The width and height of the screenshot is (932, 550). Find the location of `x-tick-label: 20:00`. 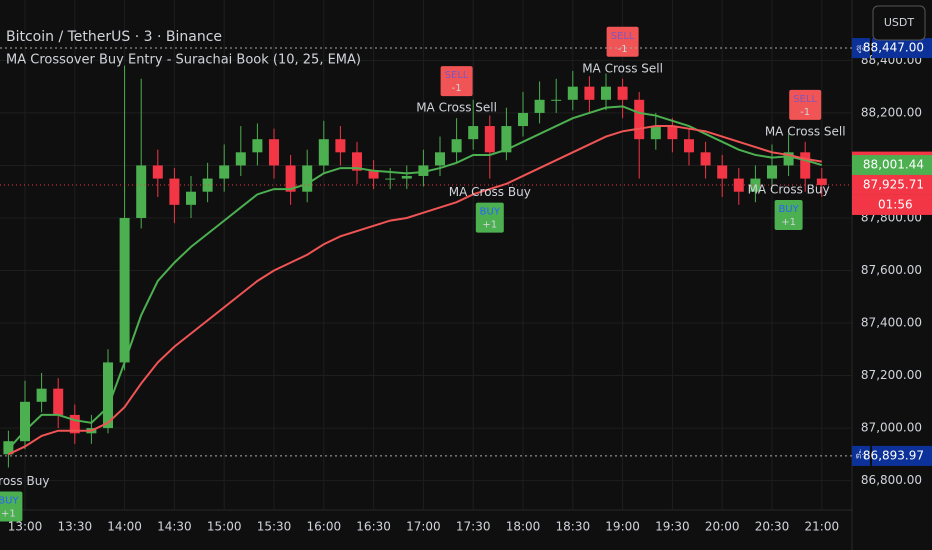

x-tick-label: 20:00 is located at coordinates (722, 527).